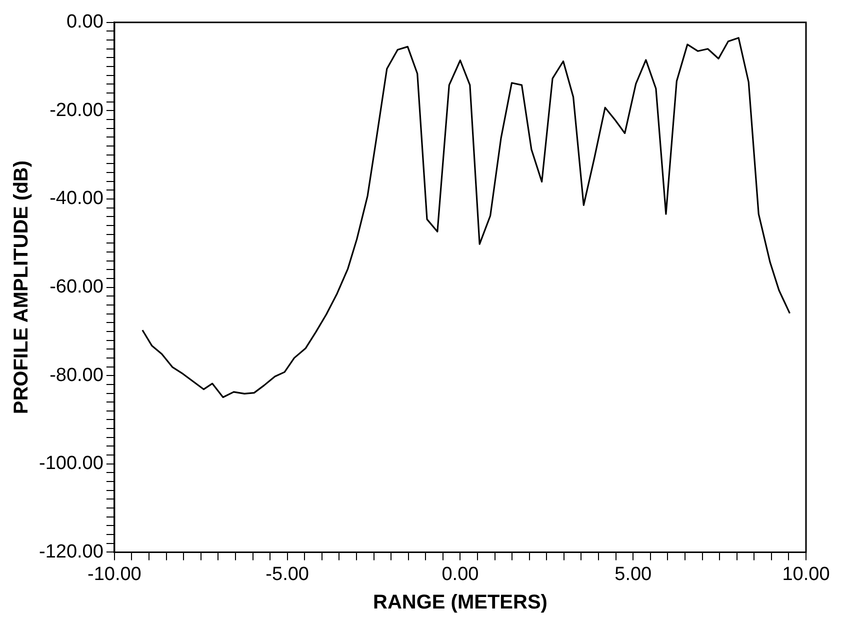  What do you see at coordinates (77, 110) in the screenshot?
I see `y-tick-label: -20.00` at bounding box center [77, 110].